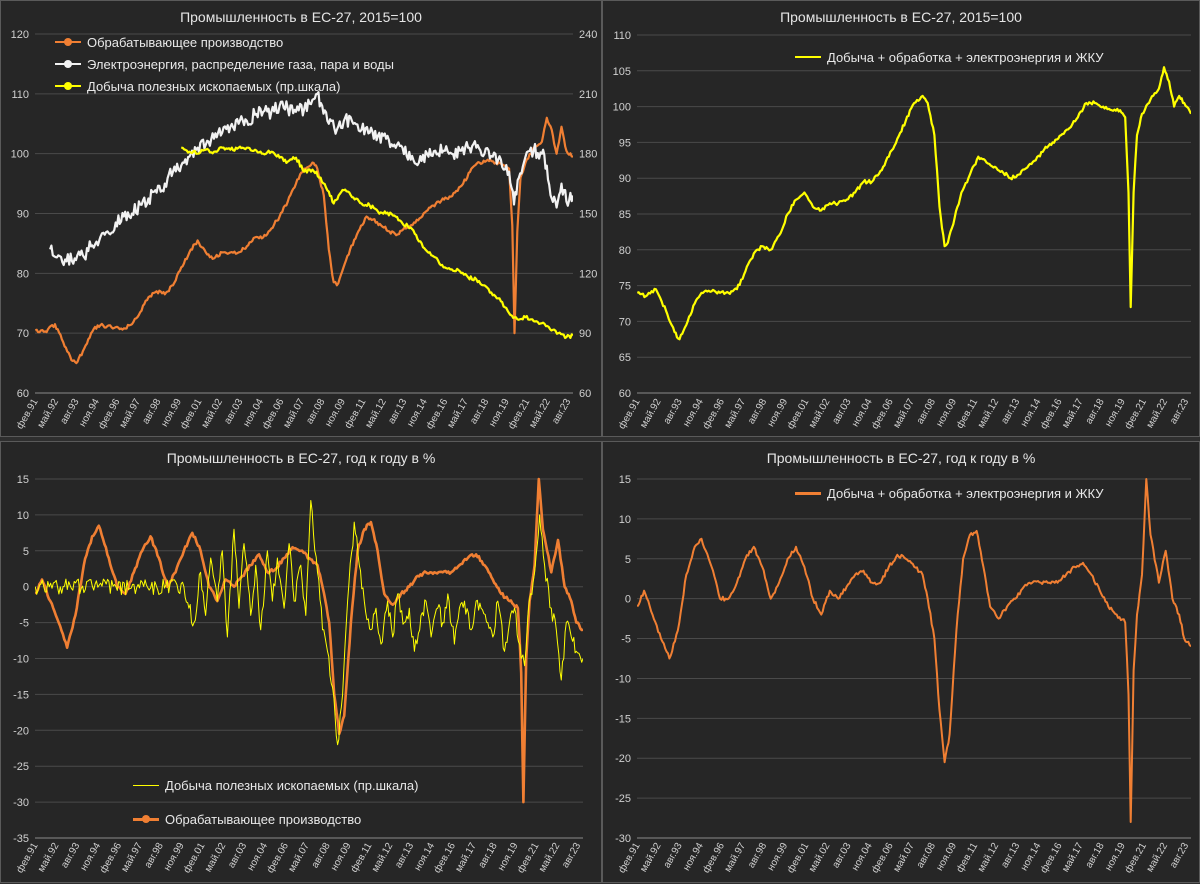 This screenshot has height=884, width=1200. Describe the element at coordinates (21, 839) in the screenshot. I see `y-tick-label: -35` at that location.